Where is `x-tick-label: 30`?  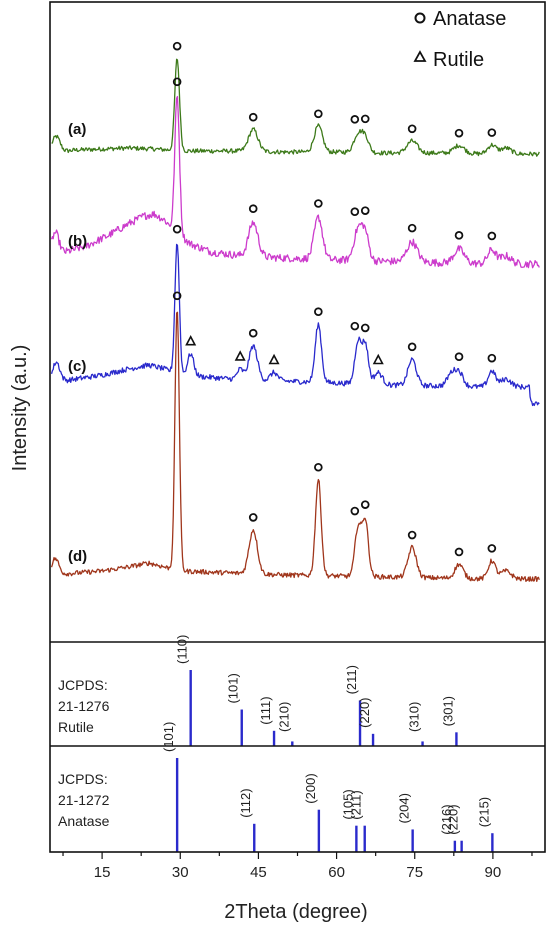 x-tick-label: 30 is located at coordinates (180, 872).